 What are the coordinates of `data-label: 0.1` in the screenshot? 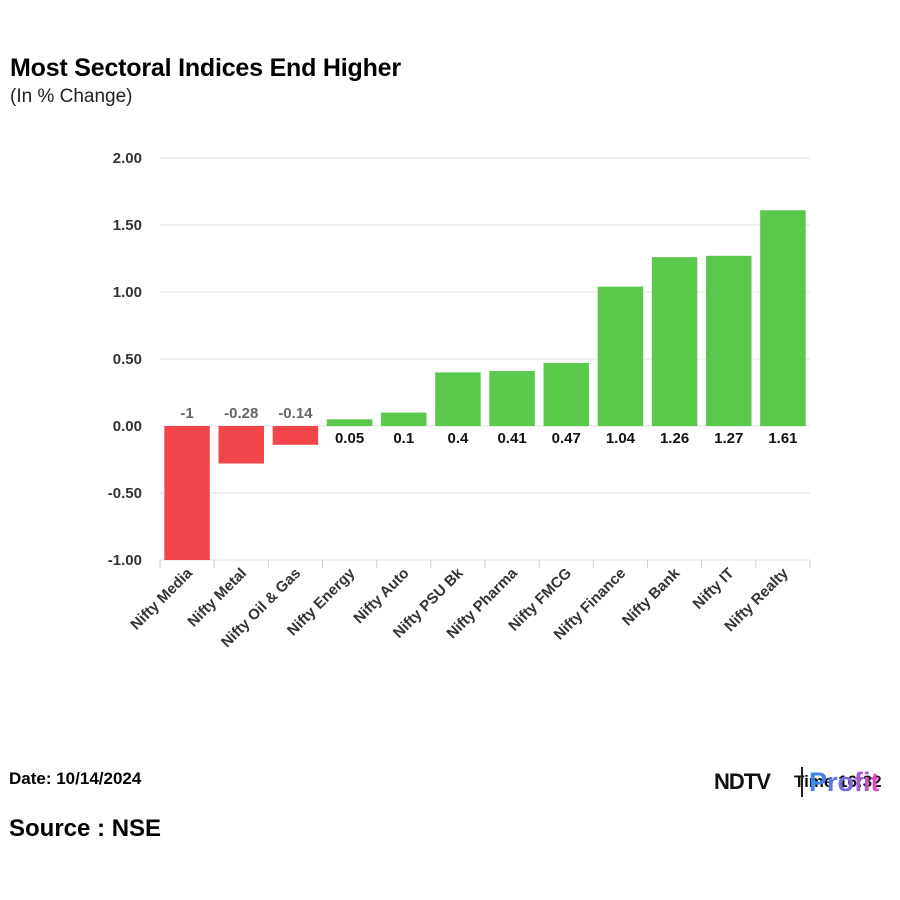 It's located at (403, 438).